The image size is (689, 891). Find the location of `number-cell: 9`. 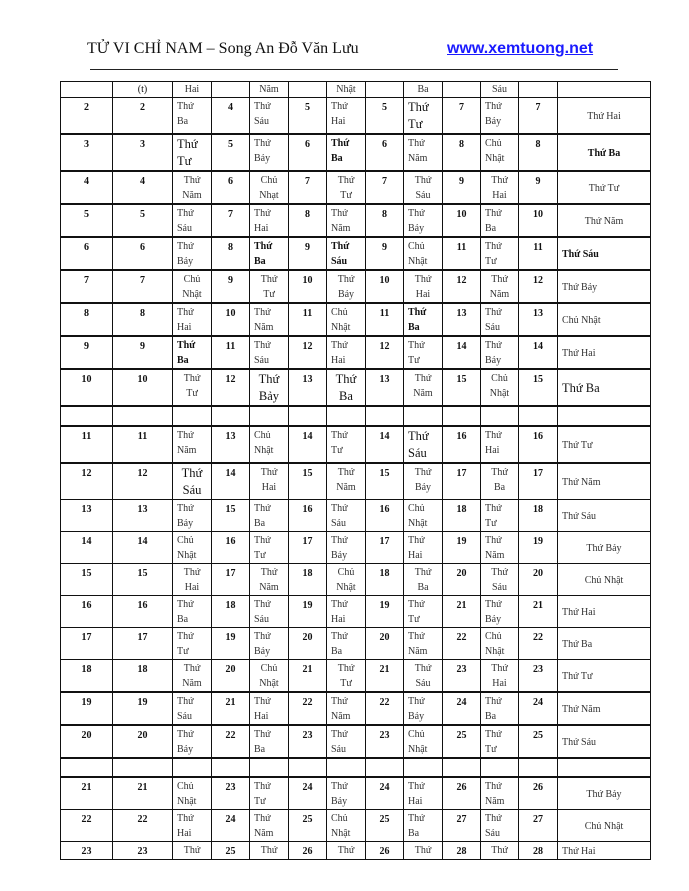

number-cell: 9 is located at coordinates (307, 253).